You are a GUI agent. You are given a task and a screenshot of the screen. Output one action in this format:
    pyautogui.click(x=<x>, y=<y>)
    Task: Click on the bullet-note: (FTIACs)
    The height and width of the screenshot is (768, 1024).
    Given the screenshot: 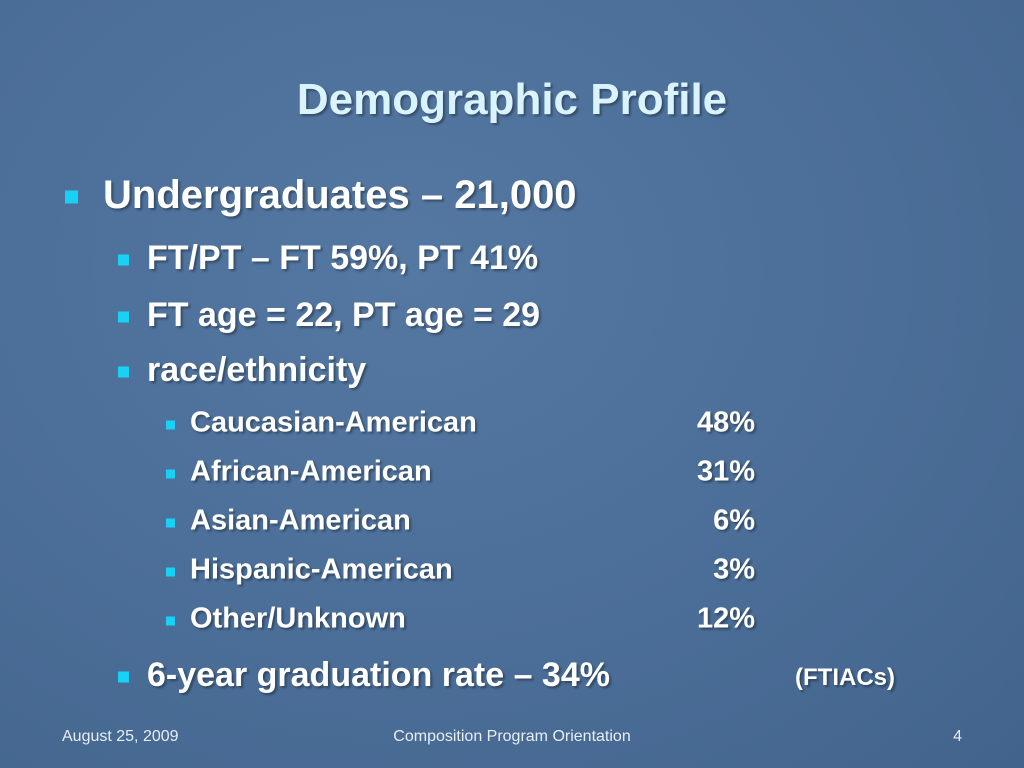 What is the action you would take?
    pyautogui.click(x=845, y=677)
    